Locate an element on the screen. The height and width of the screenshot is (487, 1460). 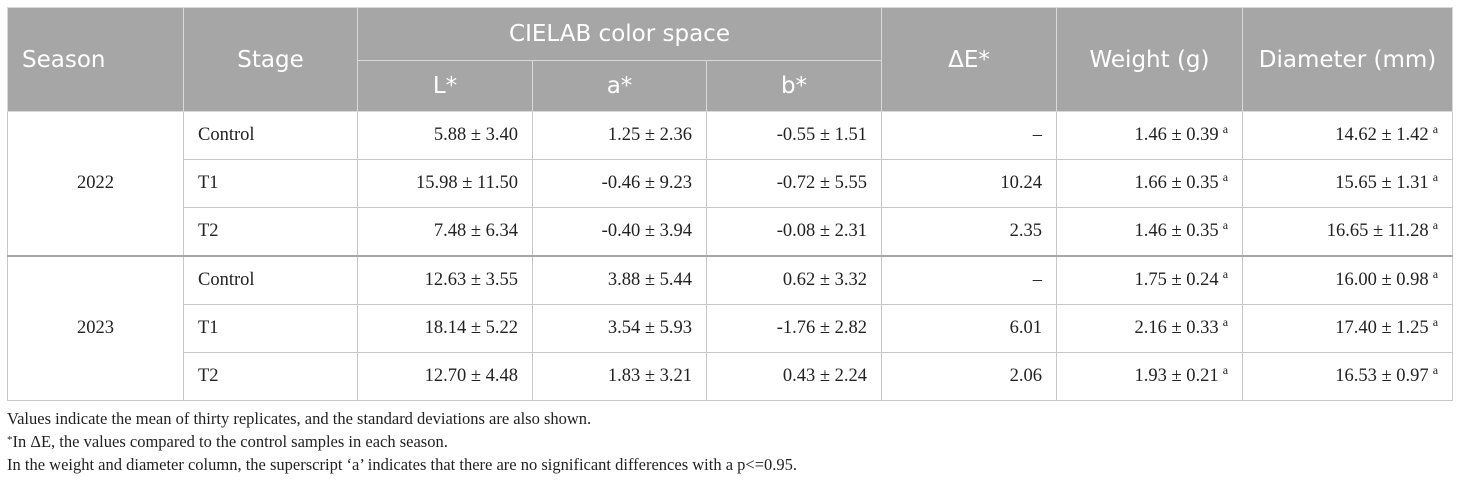
b-cell: 0.62 ± 3.32 is located at coordinates (794, 280).